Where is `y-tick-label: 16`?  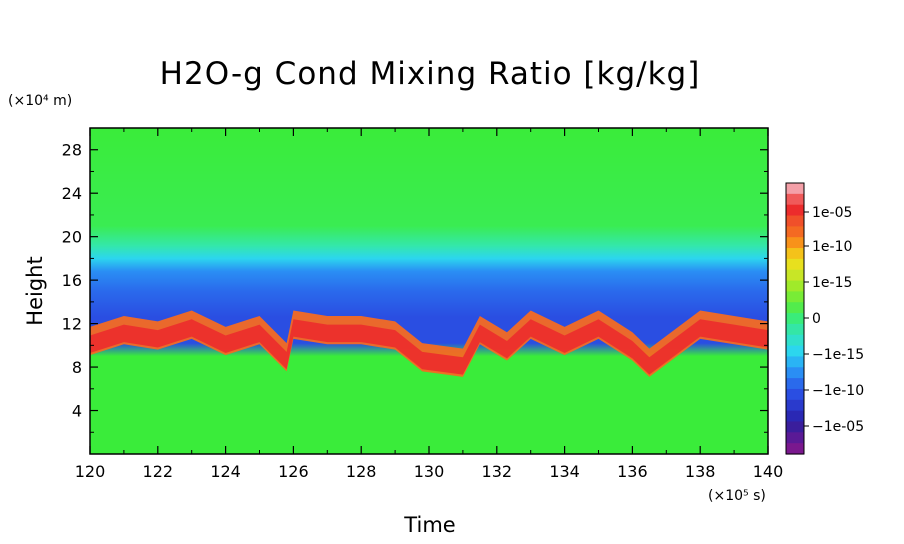
y-tick-label: 16 is located at coordinates (72, 280).